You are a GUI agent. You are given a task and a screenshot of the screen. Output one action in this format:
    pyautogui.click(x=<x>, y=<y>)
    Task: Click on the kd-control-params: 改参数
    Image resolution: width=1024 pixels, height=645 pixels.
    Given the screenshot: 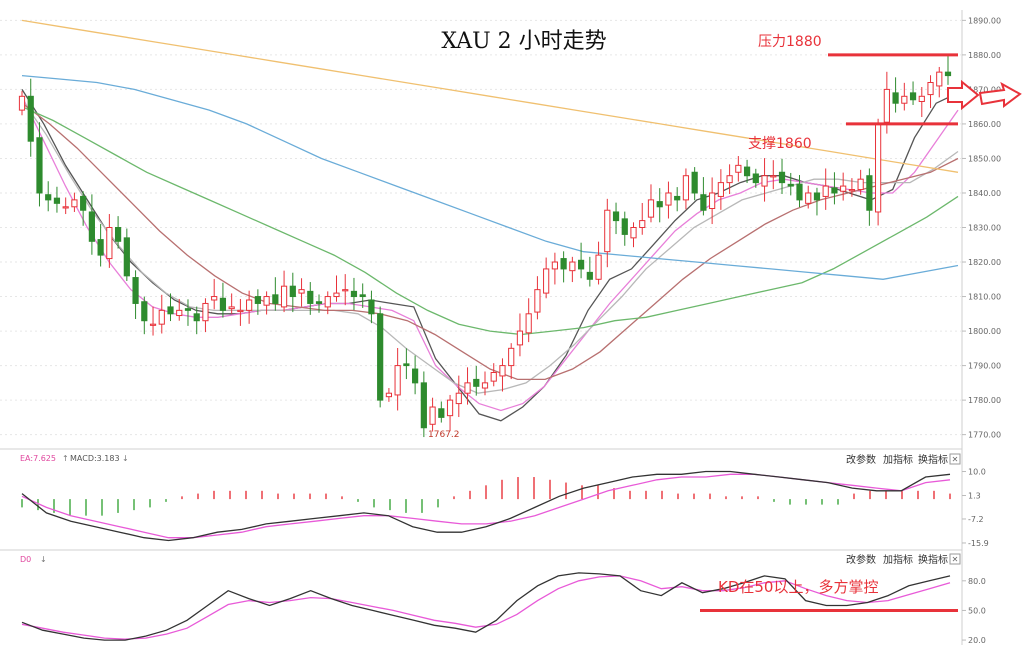 What is the action you would take?
    pyautogui.click(x=861, y=559)
    